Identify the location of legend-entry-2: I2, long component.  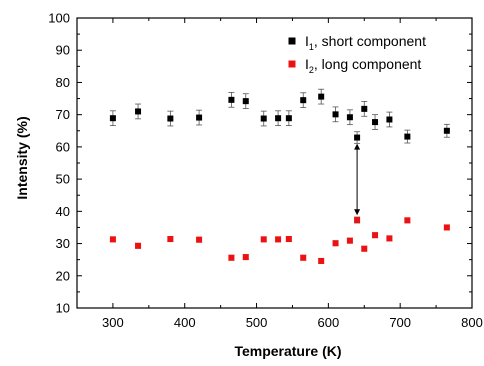
(354, 65).